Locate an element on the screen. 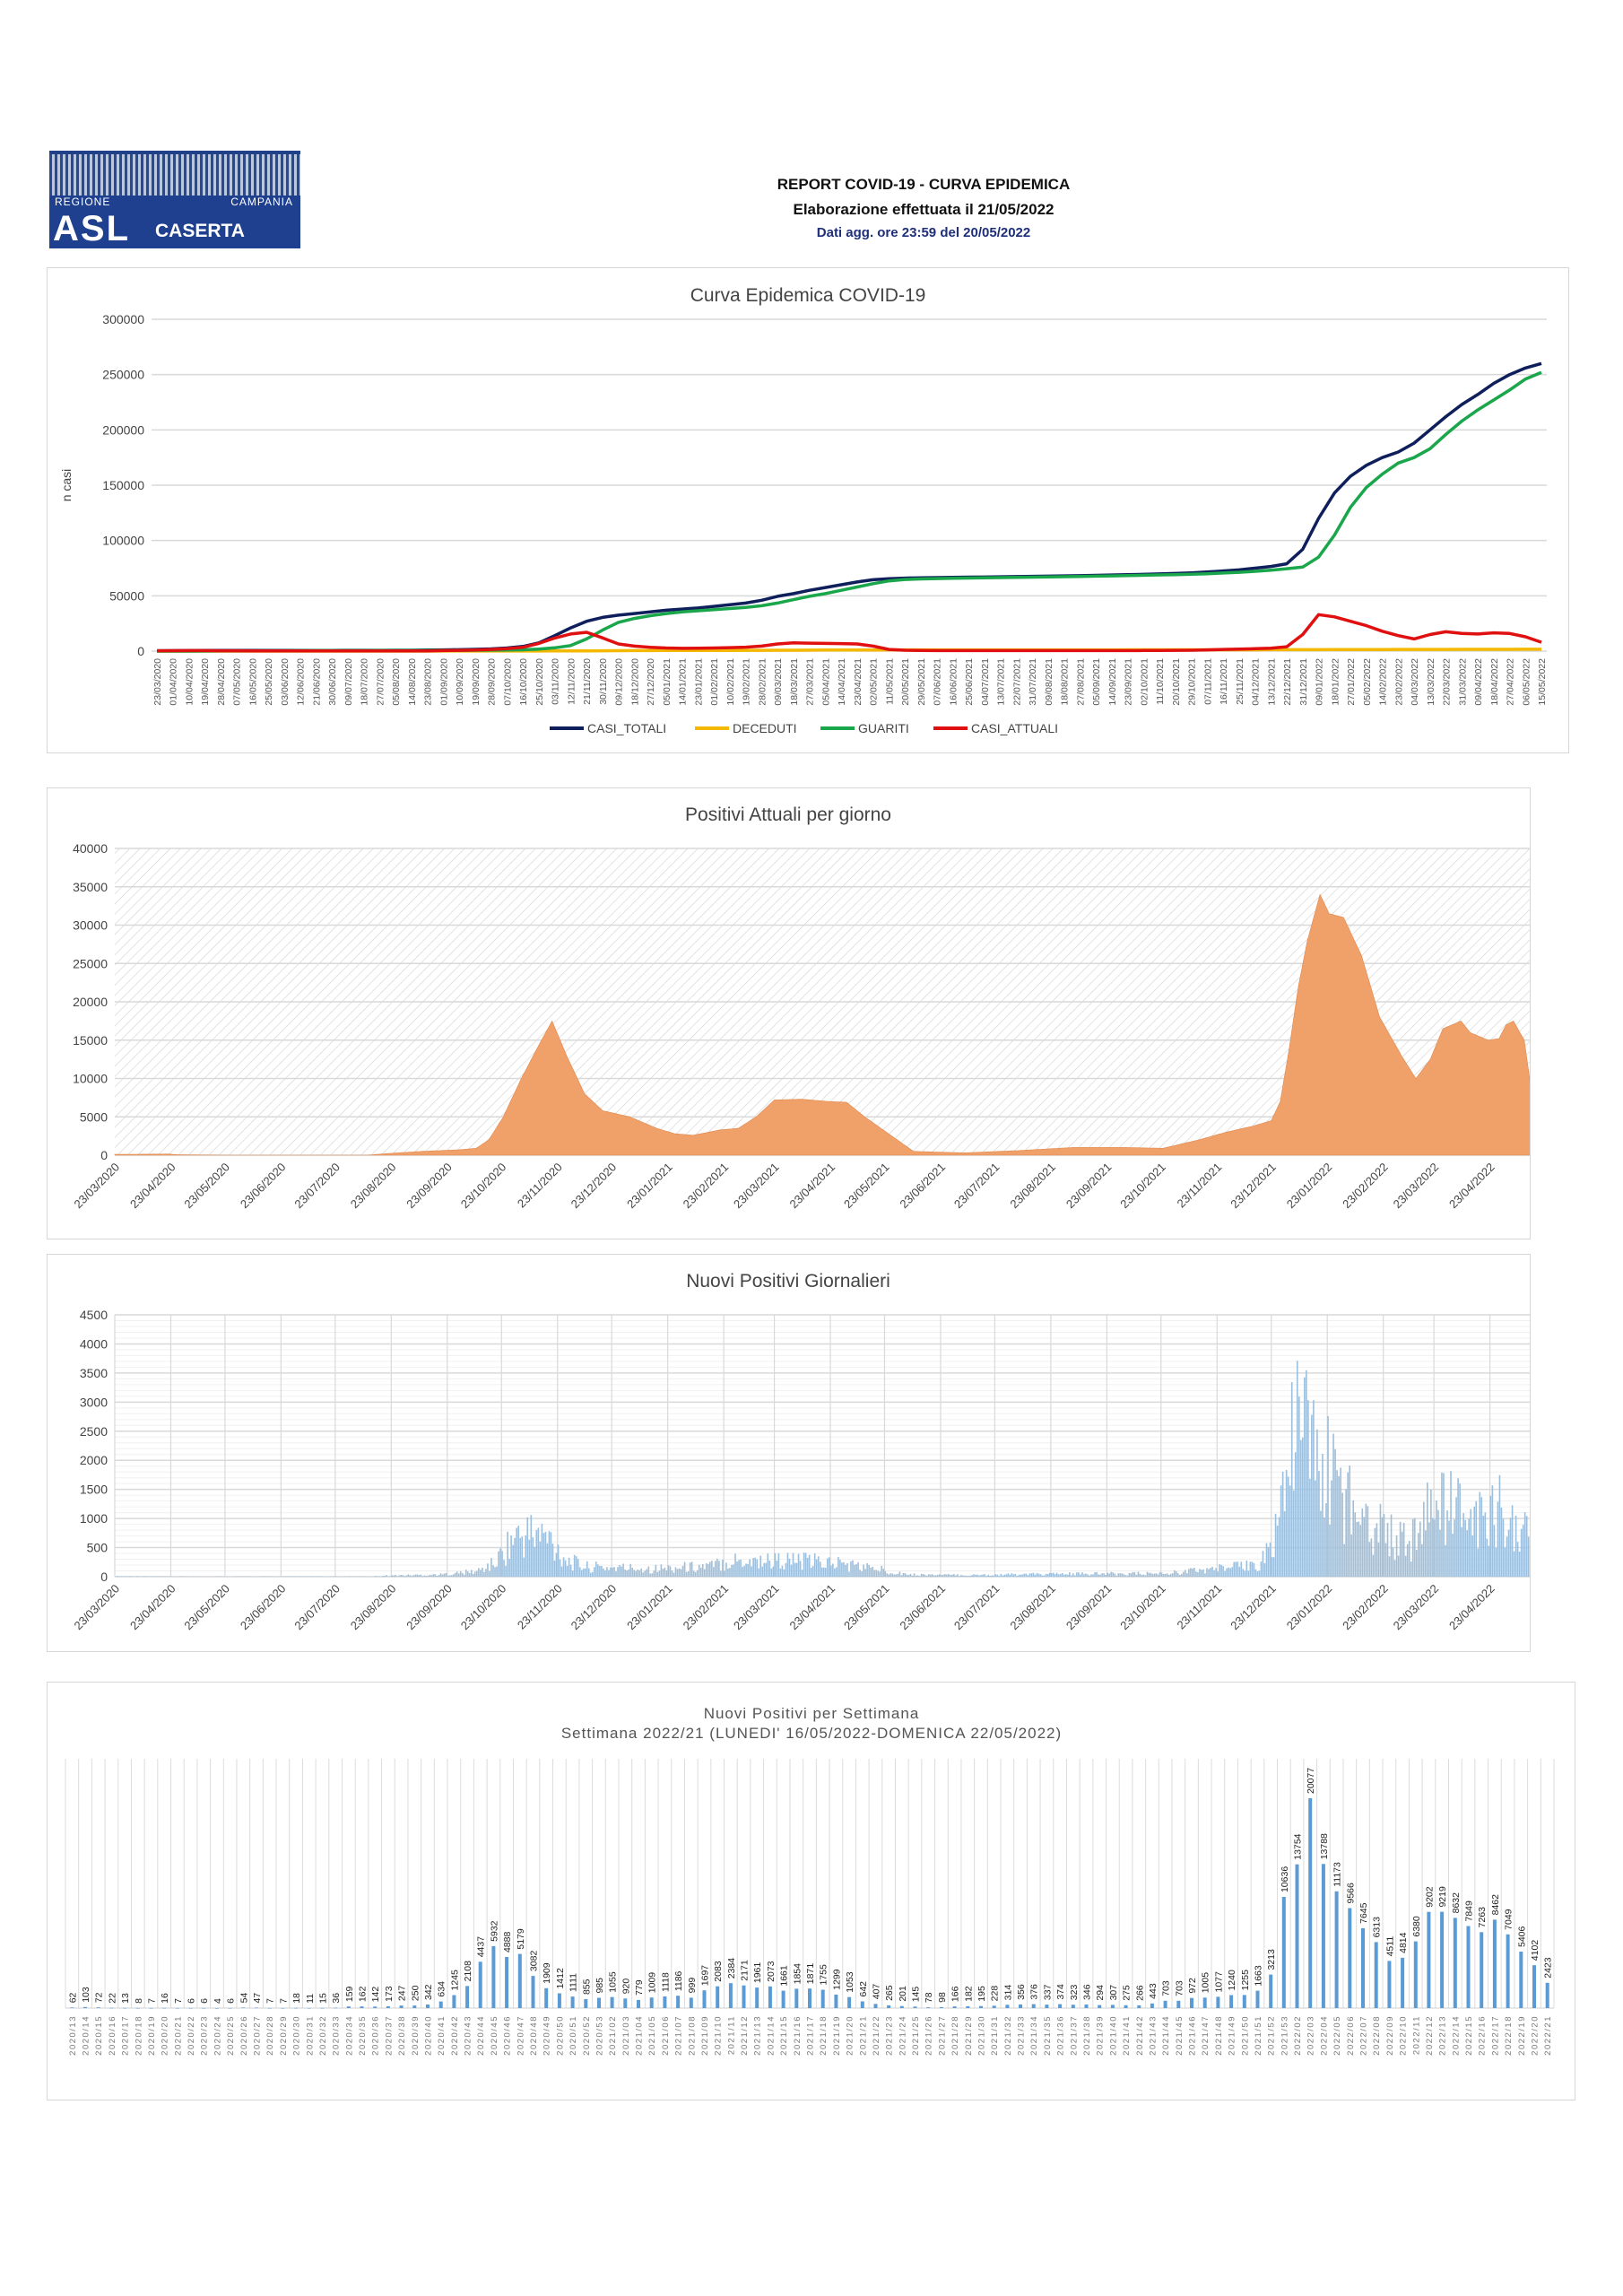 This screenshot has height=2296, width=1623. x-tick-label: 23/07/2020 is located at coordinates (317, 1607).